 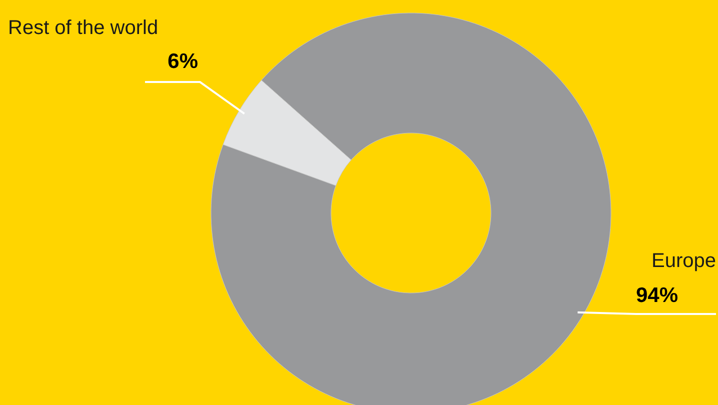 What do you see at coordinates (657, 295) in the screenshot?
I see `data-label: 94%` at bounding box center [657, 295].